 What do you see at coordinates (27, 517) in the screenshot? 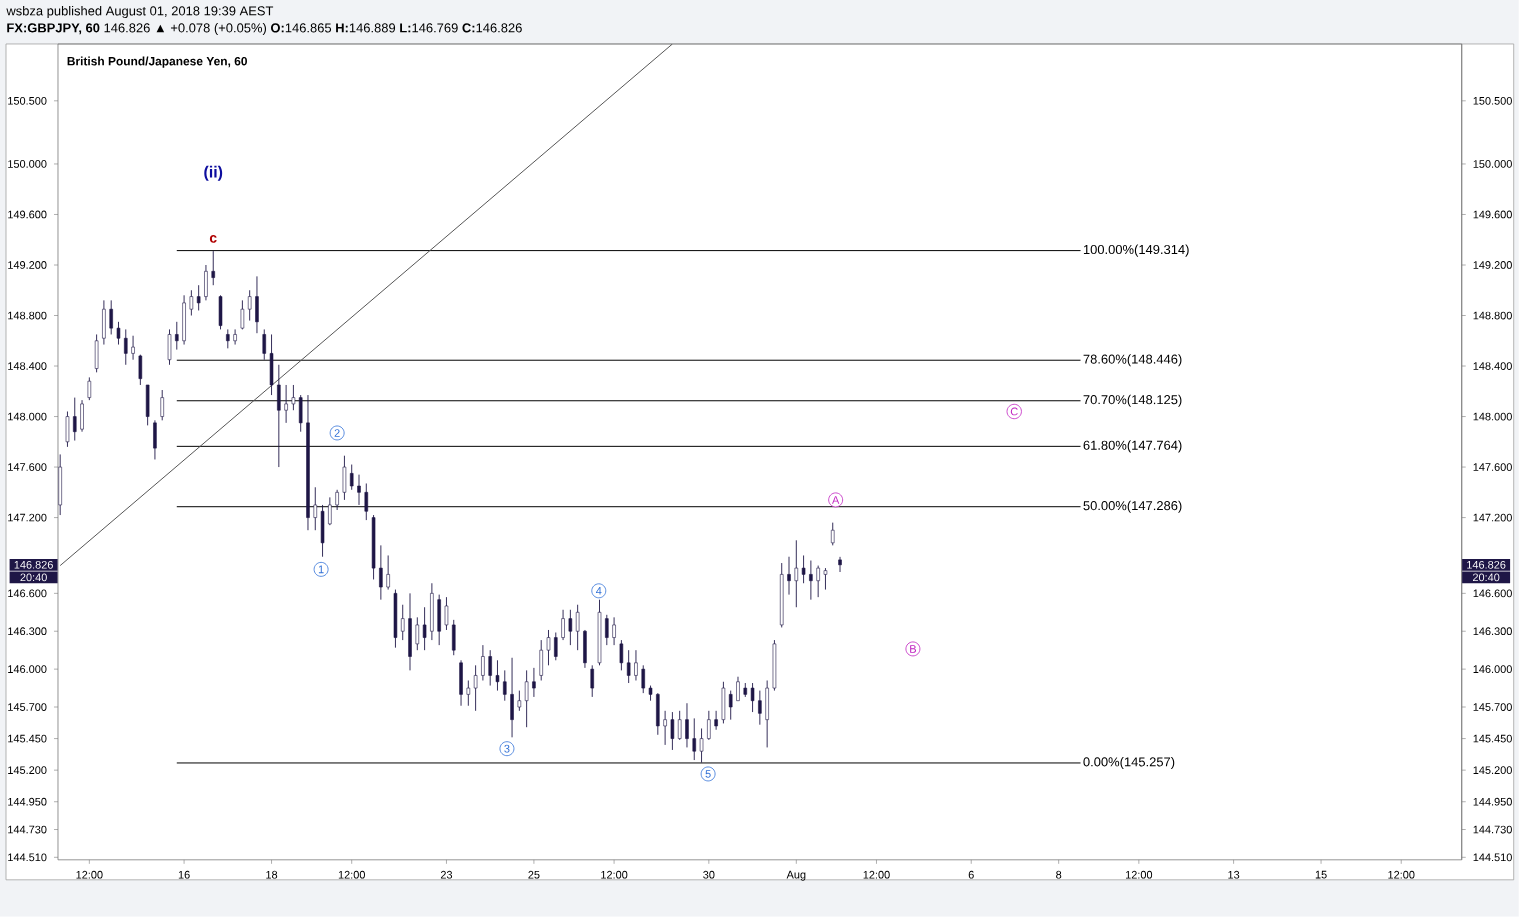
I see `y-tick-label: 147.200` at bounding box center [27, 517].